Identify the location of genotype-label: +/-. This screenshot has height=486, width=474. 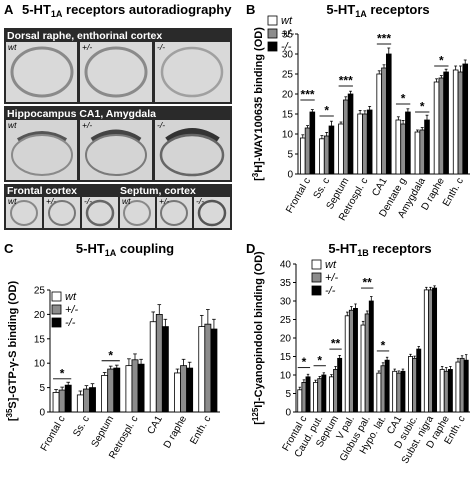
(87, 125).